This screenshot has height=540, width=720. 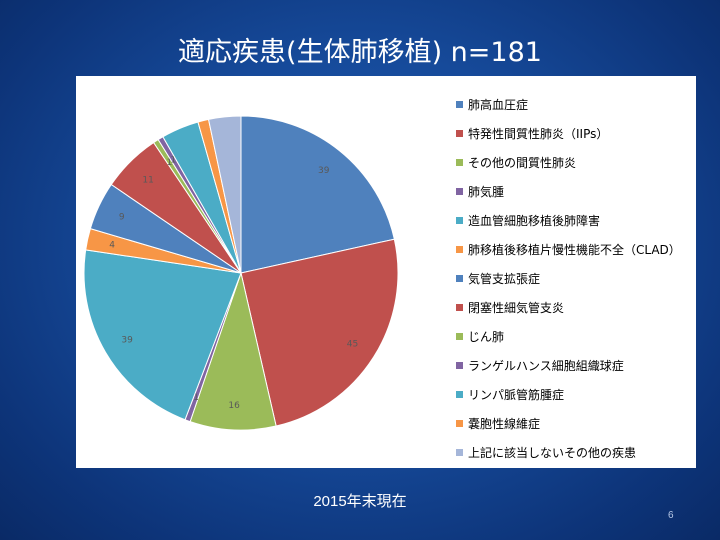 What do you see at coordinates (147, 180) in the screenshot?
I see `data-label-8: 11` at bounding box center [147, 180].